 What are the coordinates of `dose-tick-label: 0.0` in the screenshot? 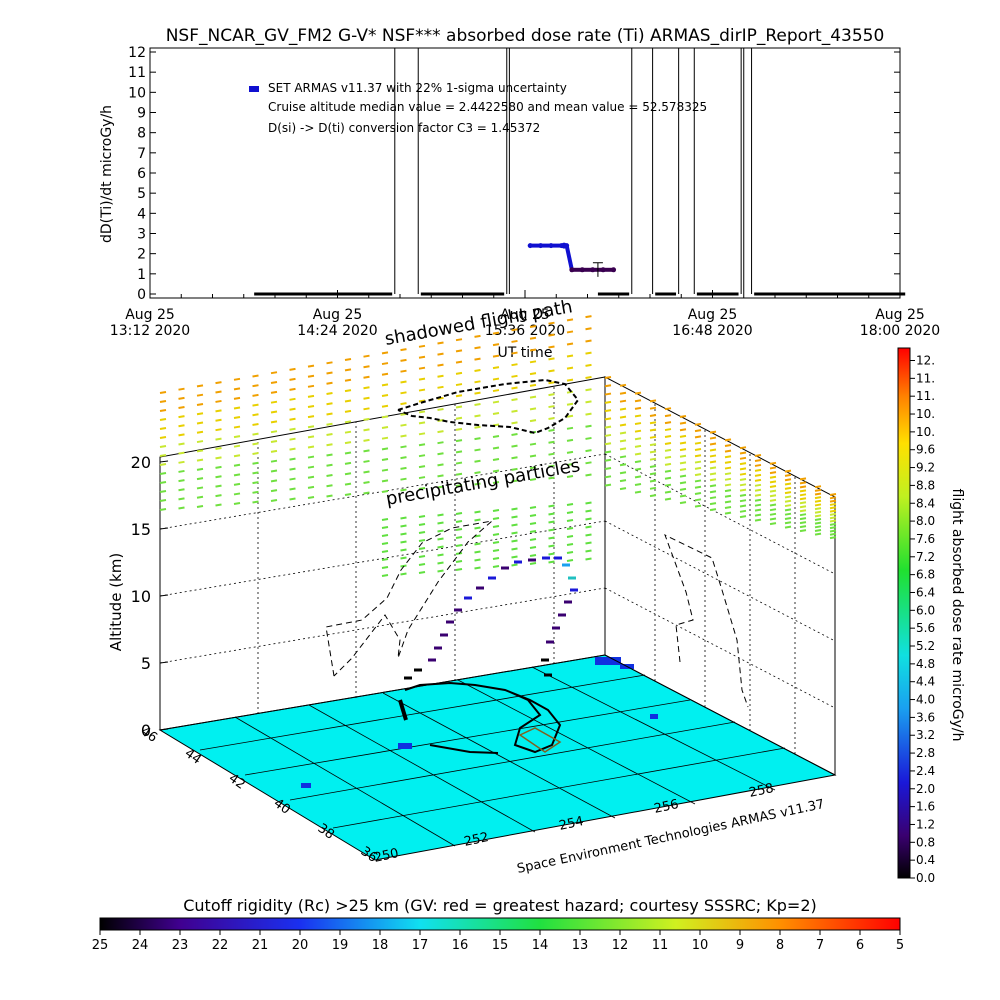 It's located at (925, 878).